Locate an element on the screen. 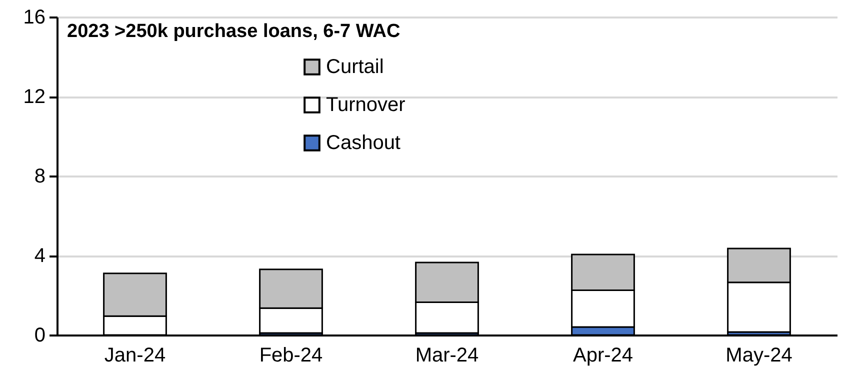 The height and width of the screenshot is (391, 852). y-tick-label: 0 is located at coordinates (40, 335).